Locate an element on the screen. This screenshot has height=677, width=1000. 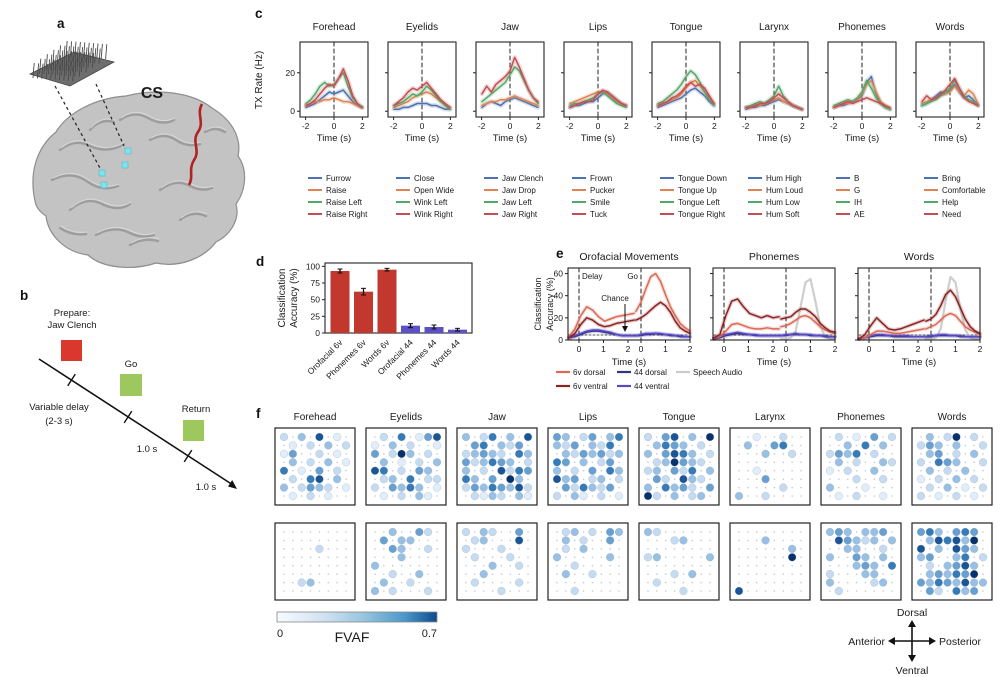
e-y-tick-label: 40 is located at coordinates (559, 296).